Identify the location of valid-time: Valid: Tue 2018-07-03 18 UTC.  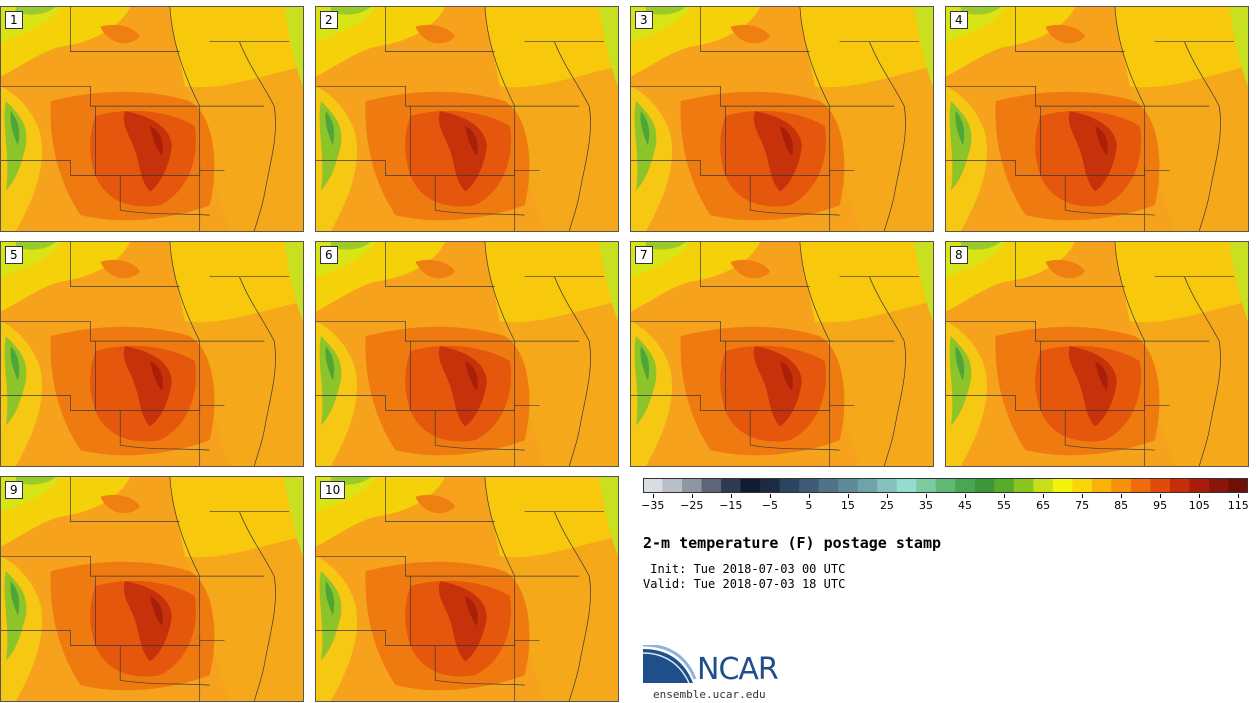
(744, 584).